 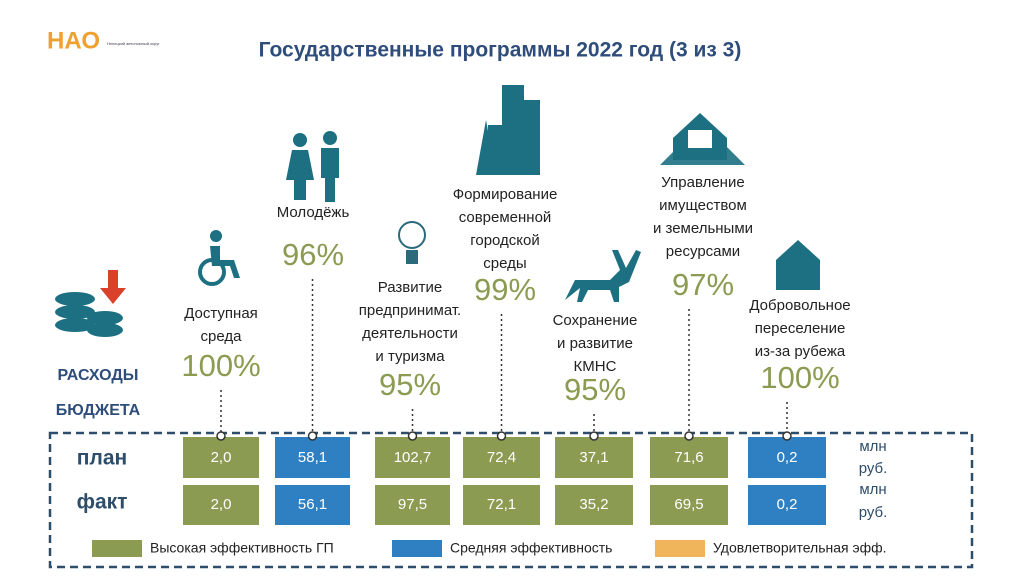 I want to click on program-percent: 96%, so click(x=313, y=254).